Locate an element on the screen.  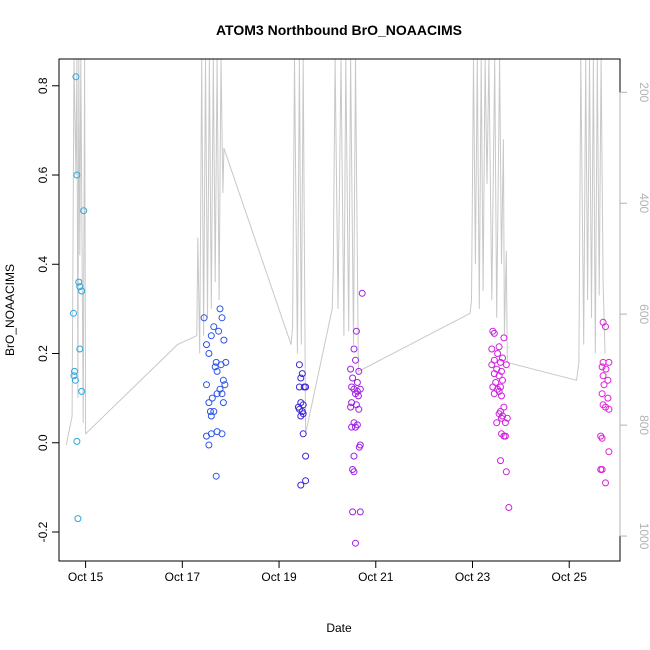
x-axis-label: Date is located at coordinates (339, 628).